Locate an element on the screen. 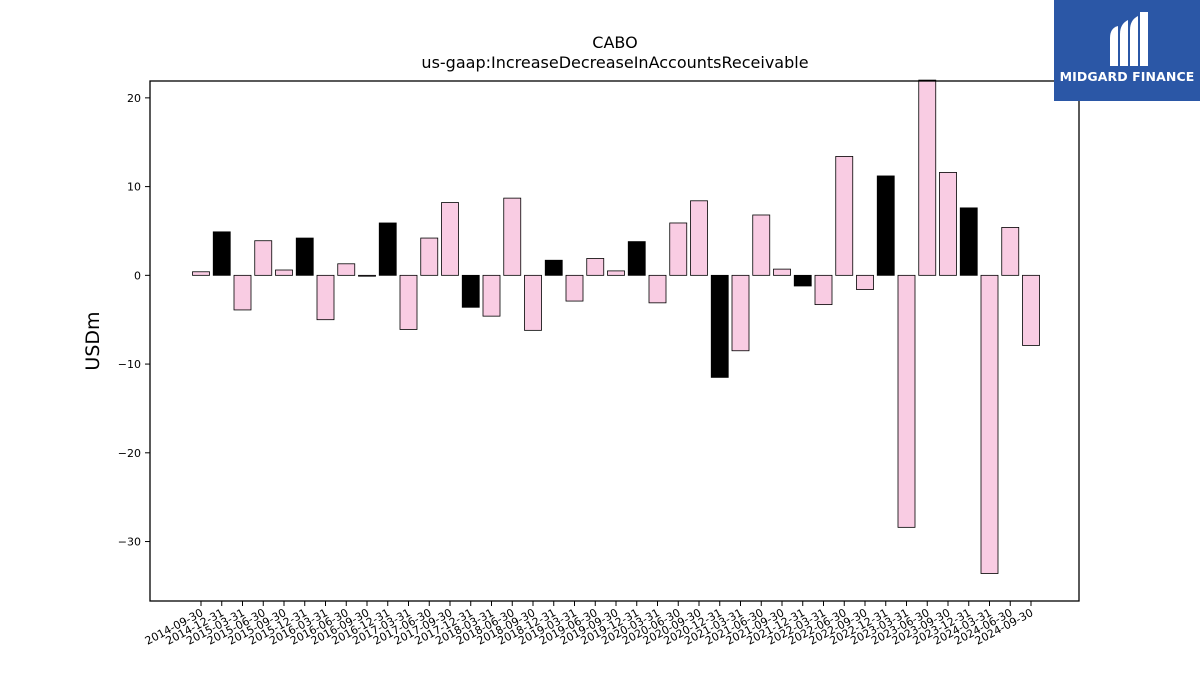  y-tick-label: 20 is located at coordinates (134, 98).